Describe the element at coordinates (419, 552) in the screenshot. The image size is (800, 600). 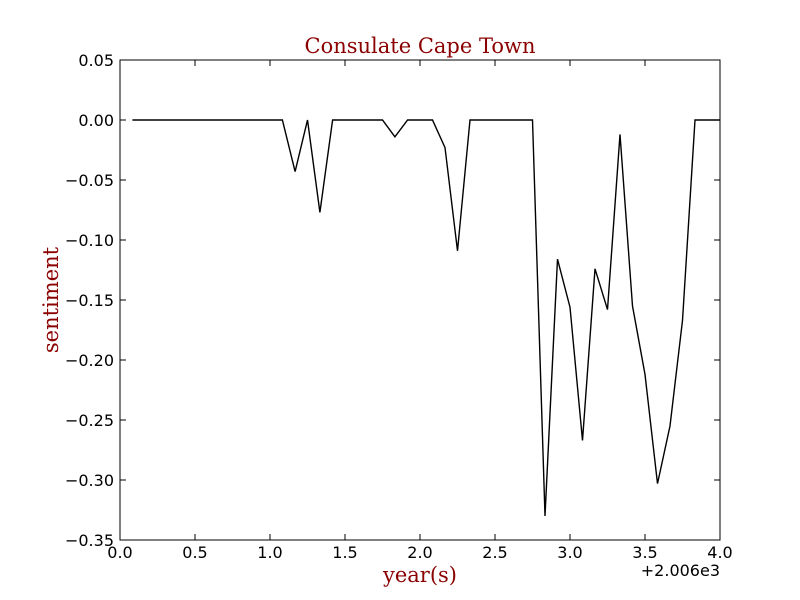
I see `x-tick-label: 2.0` at that location.